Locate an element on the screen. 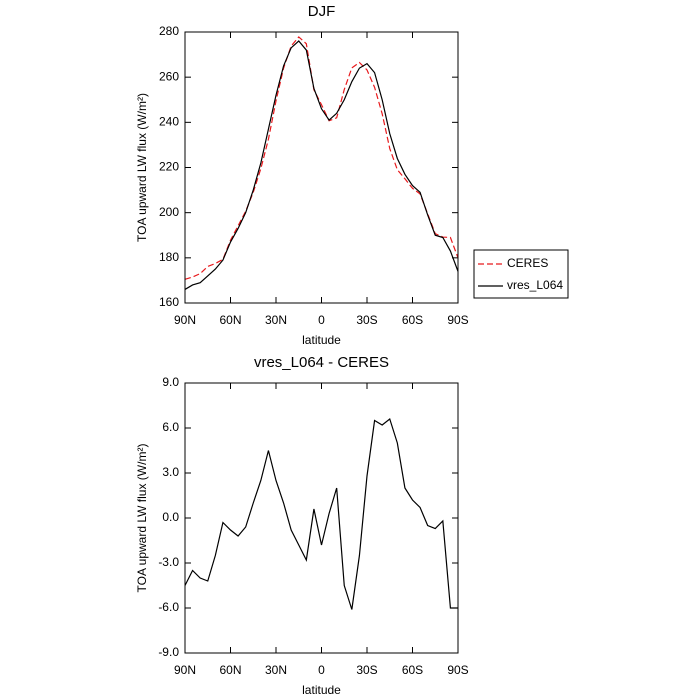 Image resolution: width=700 pixels, height=700 pixels. chart-title: vres_L064 - CERES is located at coordinates (321, 362).